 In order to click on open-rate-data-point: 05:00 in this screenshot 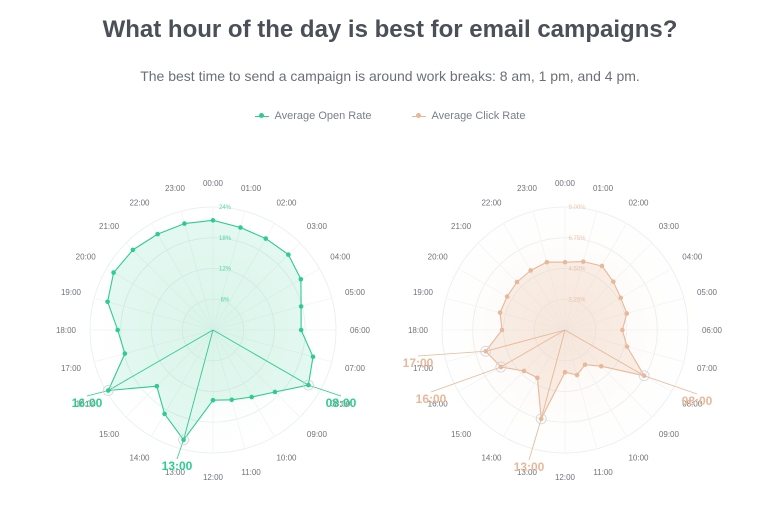, I will do `click(301, 306)`.